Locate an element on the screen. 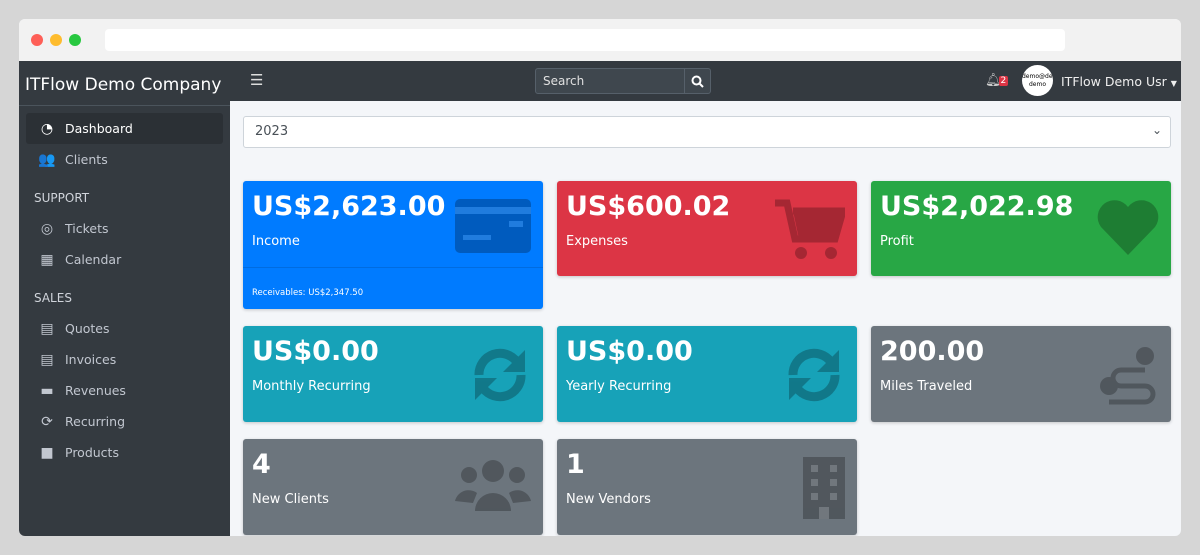  brand: ITFlow Demo Company is located at coordinates (124, 83).